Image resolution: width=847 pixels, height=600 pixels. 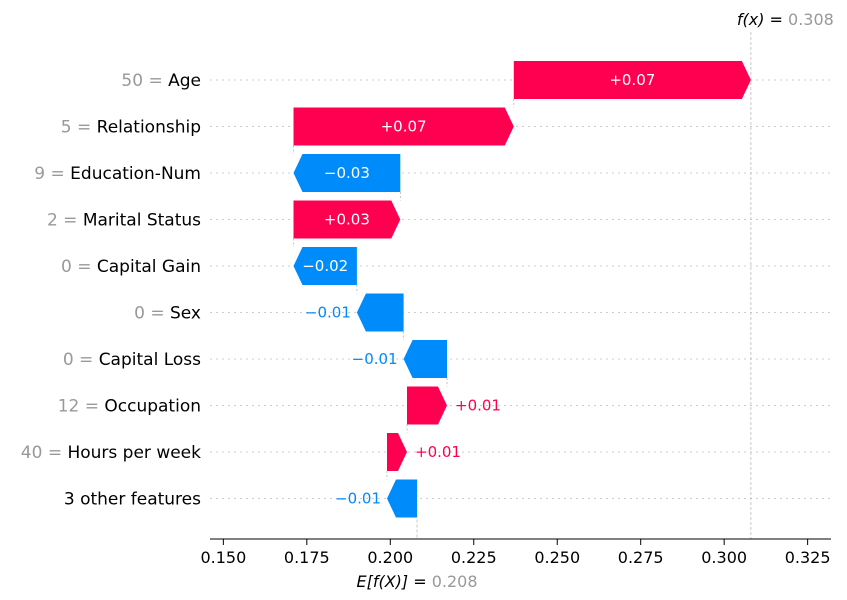 What do you see at coordinates (142, 221) in the screenshot?
I see `feature-name: Marital Status` at bounding box center [142, 221].